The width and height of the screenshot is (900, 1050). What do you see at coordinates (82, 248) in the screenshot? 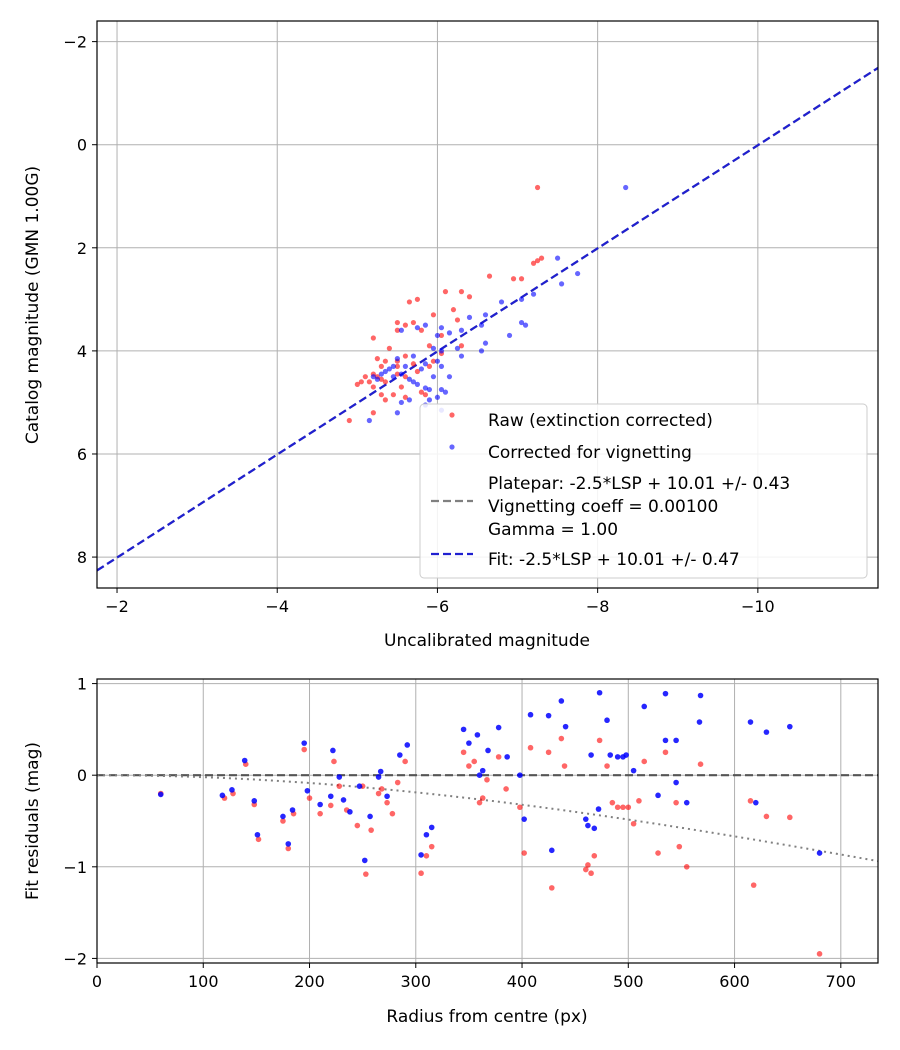
I see `top-y-tick-label: 2` at bounding box center [82, 248].